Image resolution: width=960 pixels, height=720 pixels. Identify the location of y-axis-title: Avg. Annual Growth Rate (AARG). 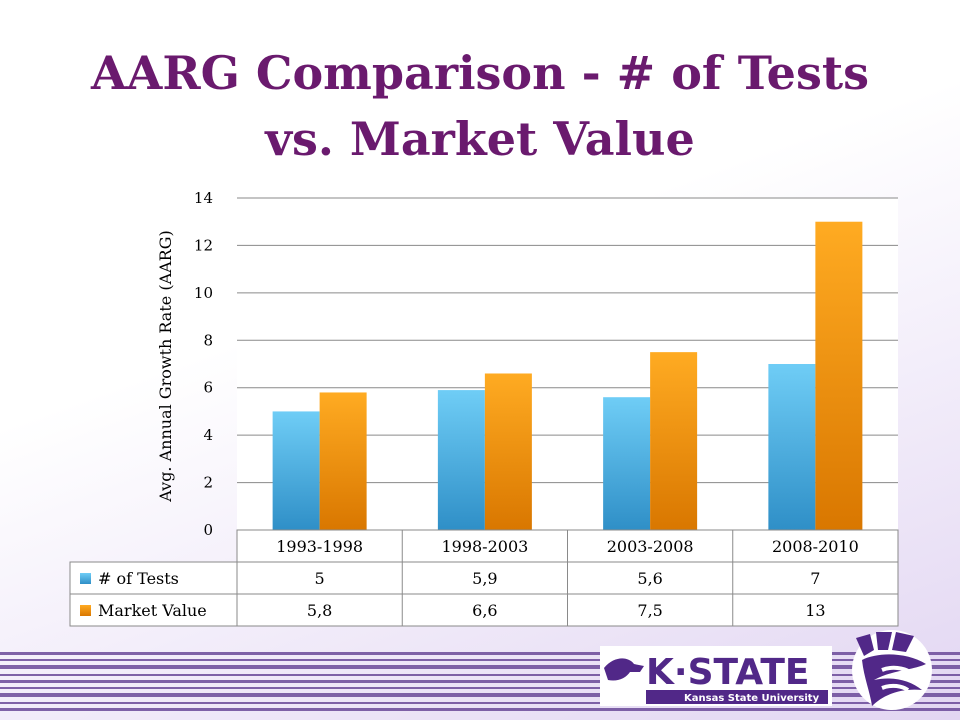
(165, 366).